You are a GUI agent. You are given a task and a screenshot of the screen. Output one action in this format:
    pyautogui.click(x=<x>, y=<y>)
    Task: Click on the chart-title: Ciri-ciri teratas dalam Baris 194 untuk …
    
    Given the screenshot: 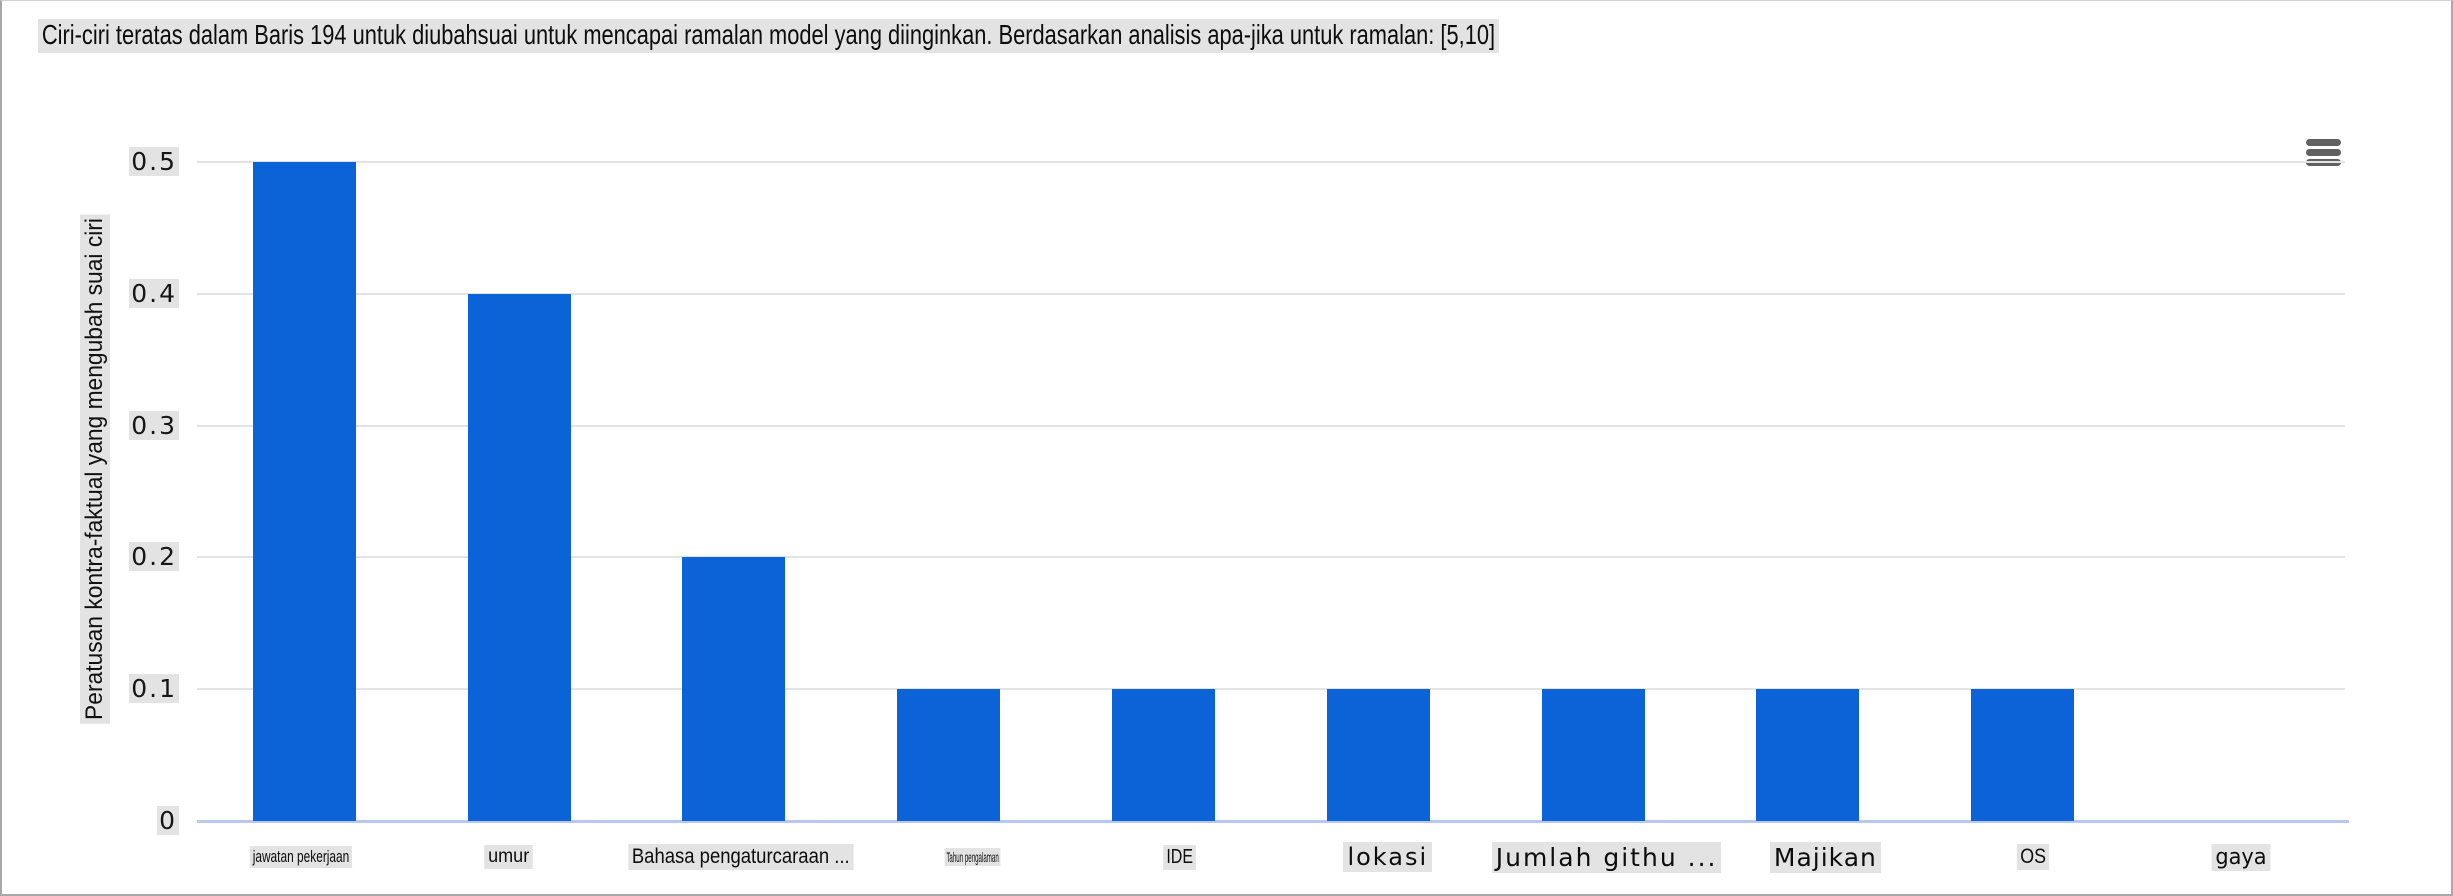 What is the action you would take?
    pyautogui.click(x=768, y=36)
    